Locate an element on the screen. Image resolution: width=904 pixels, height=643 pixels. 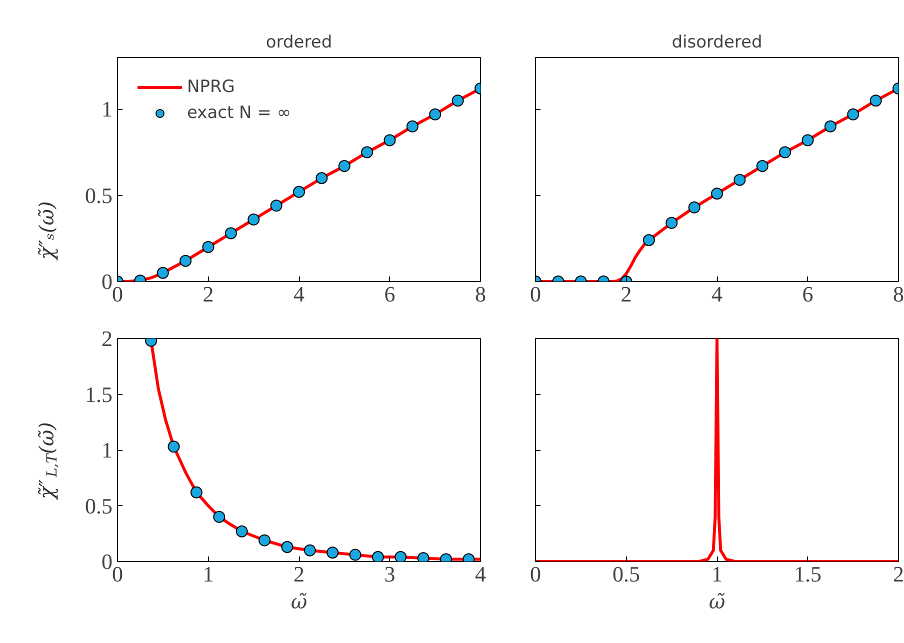
y-tick-label: 2 is located at coordinates (107, 338).